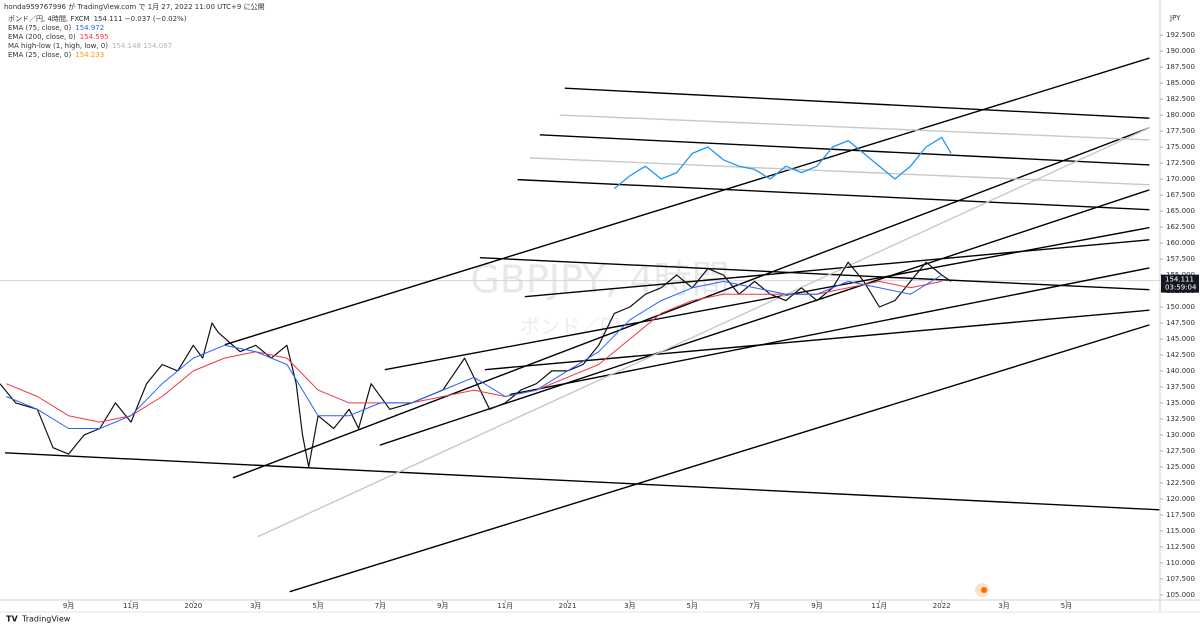  What do you see at coordinates (1180, 435) in the screenshot?
I see `y-tick-label: 130.000` at bounding box center [1180, 435].